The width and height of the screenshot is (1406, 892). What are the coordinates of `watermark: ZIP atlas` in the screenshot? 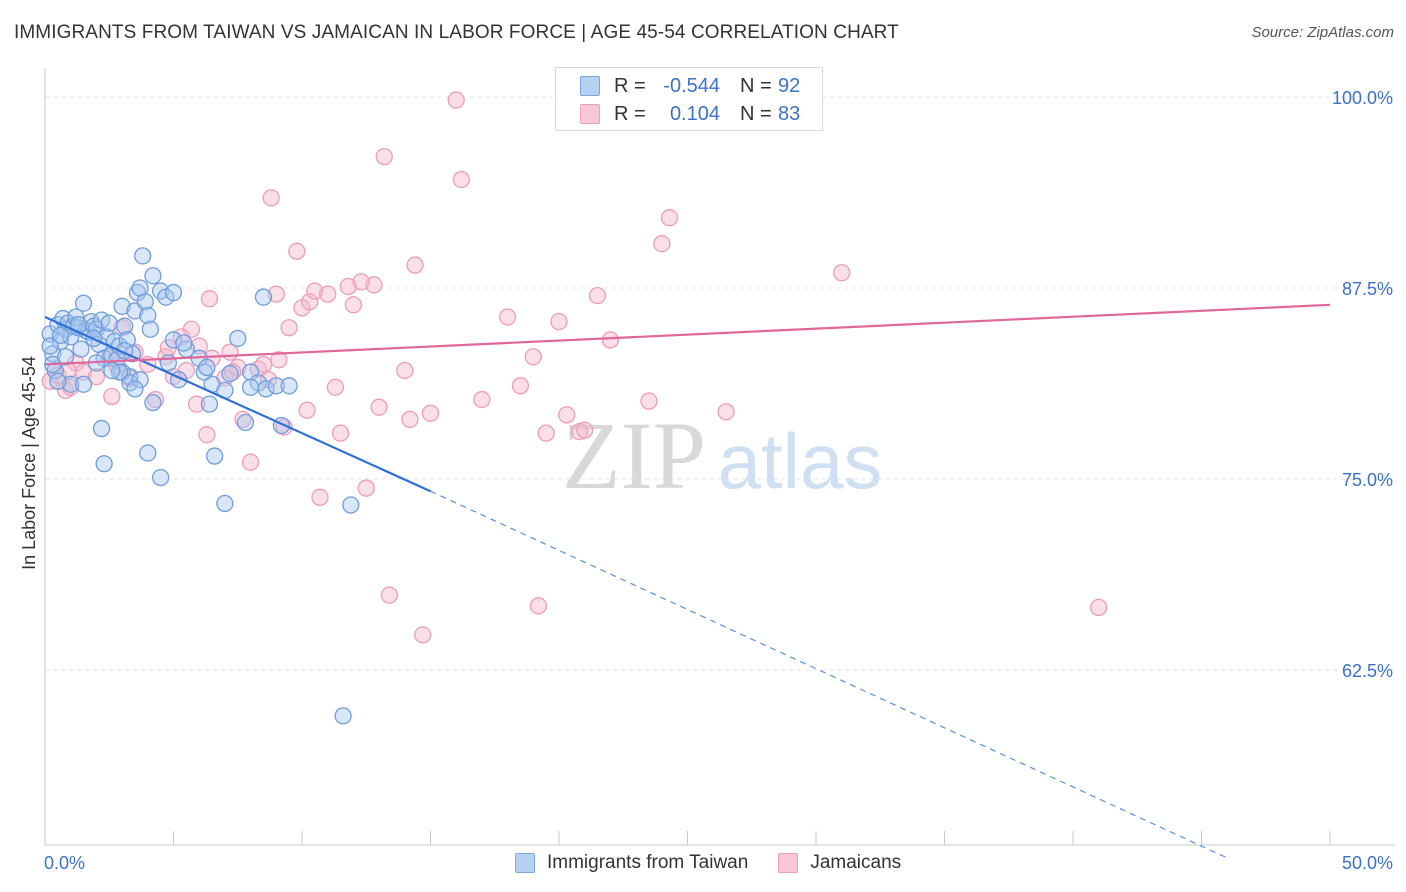 It's located at (722, 455).